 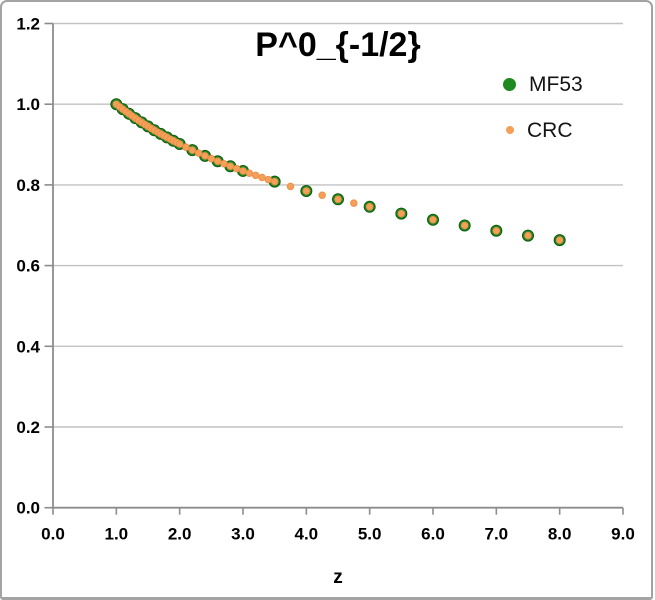 I want to click on legend-item-crc: CRC, so click(x=568, y=130).